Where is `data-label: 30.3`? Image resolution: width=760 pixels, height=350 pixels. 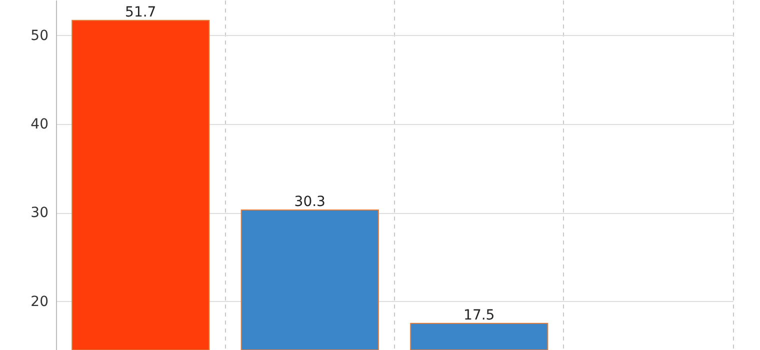 data-label: 30.3 is located at coordinates (310, 202).